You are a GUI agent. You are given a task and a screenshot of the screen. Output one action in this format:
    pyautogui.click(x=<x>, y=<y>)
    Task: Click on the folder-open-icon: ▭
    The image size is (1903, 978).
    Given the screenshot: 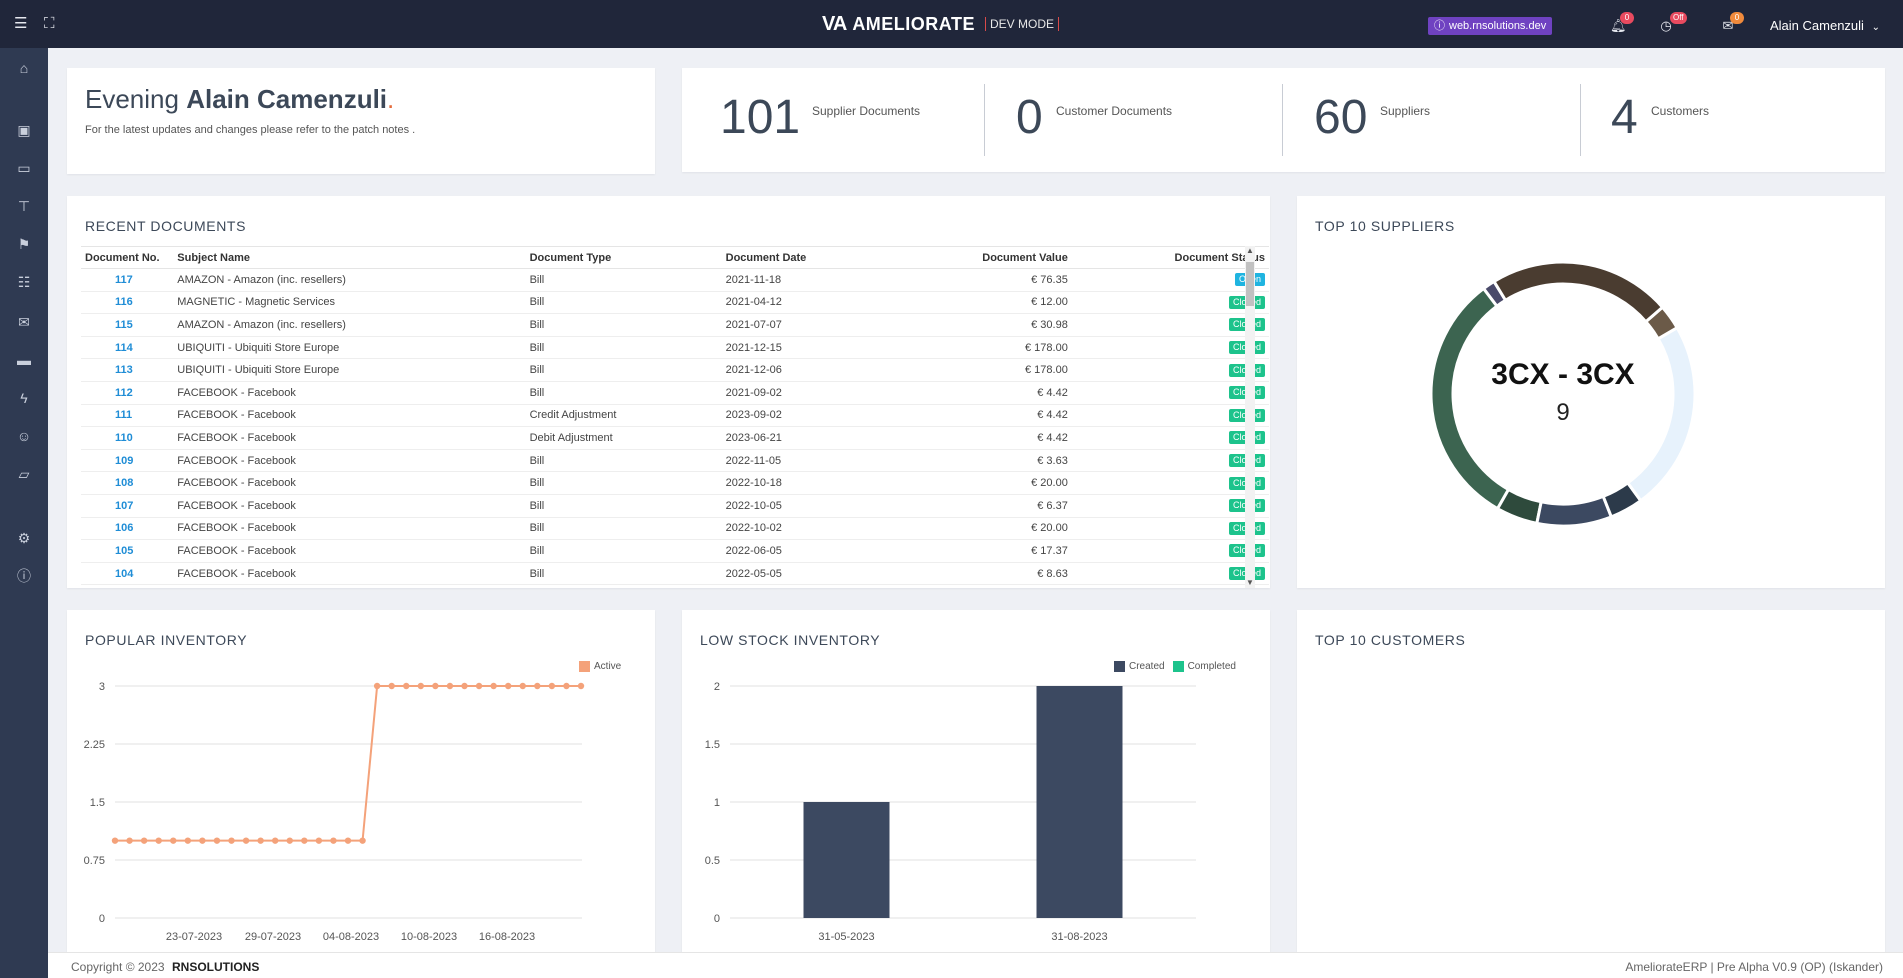 What is the action you would take?
    pyautogui.click(x=24, y=168)
    